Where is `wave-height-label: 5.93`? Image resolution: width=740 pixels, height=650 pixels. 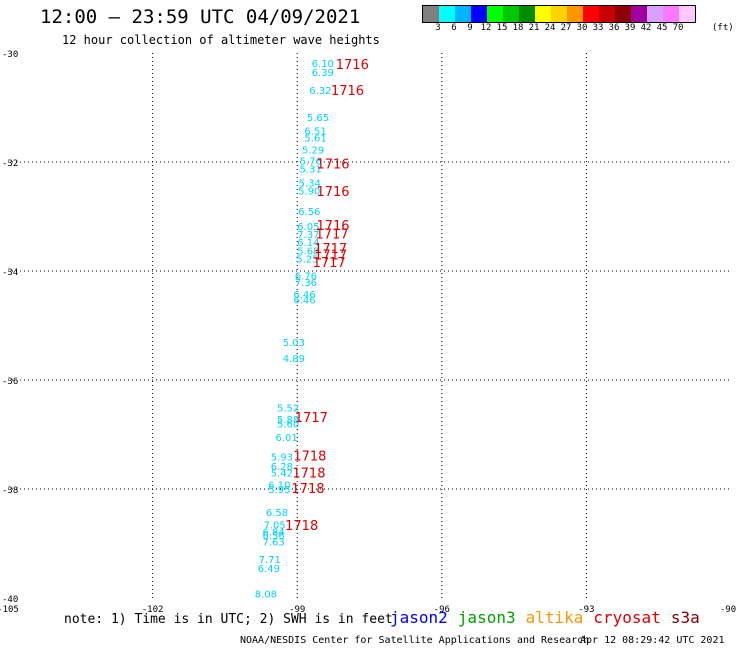 wave-height-label: 5.93 is located at coordinates (282, 457).